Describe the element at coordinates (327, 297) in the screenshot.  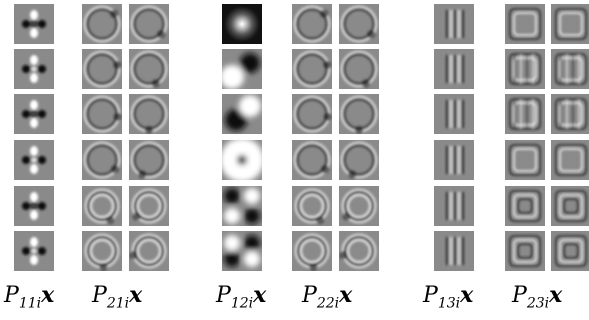
I see `label-p22: P22ix` at that location.